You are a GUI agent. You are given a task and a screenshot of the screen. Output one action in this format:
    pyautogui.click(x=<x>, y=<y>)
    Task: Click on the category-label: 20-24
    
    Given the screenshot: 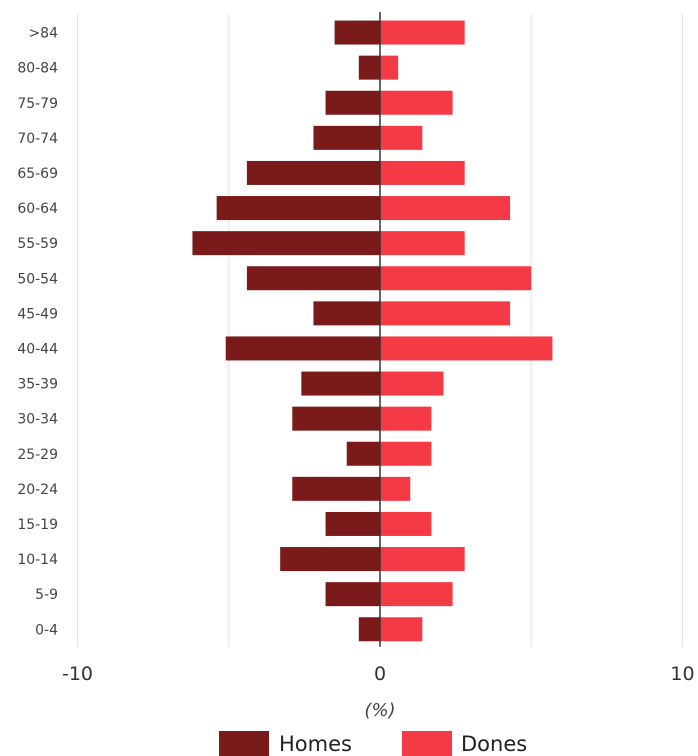 What is the action you would take?
    pyautogui.click(x=37, y=490)
    